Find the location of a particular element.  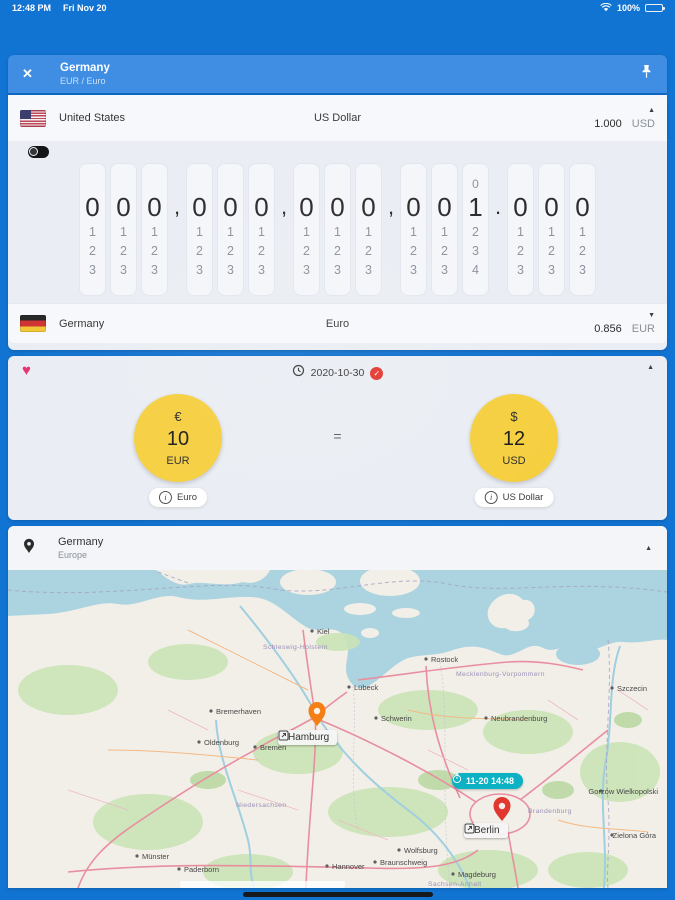

map-label: Sachsen-Anhalt is located at coordinates (455, 884).